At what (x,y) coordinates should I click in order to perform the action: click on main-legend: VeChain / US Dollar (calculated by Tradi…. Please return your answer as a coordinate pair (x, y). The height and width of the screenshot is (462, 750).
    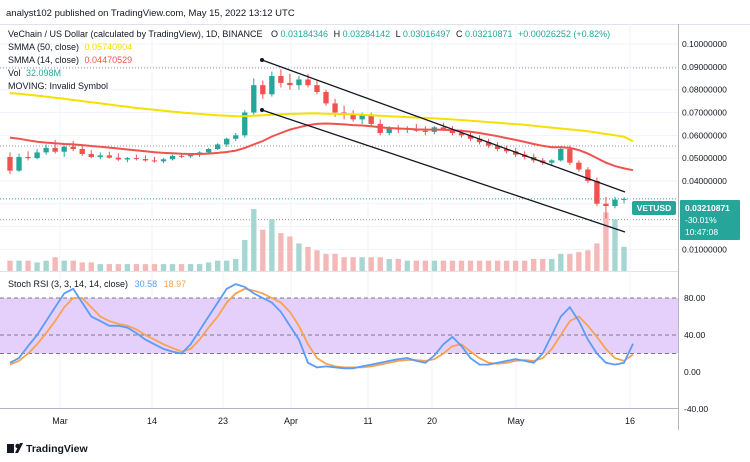
    Looking at the image, I should click on (309, 60).